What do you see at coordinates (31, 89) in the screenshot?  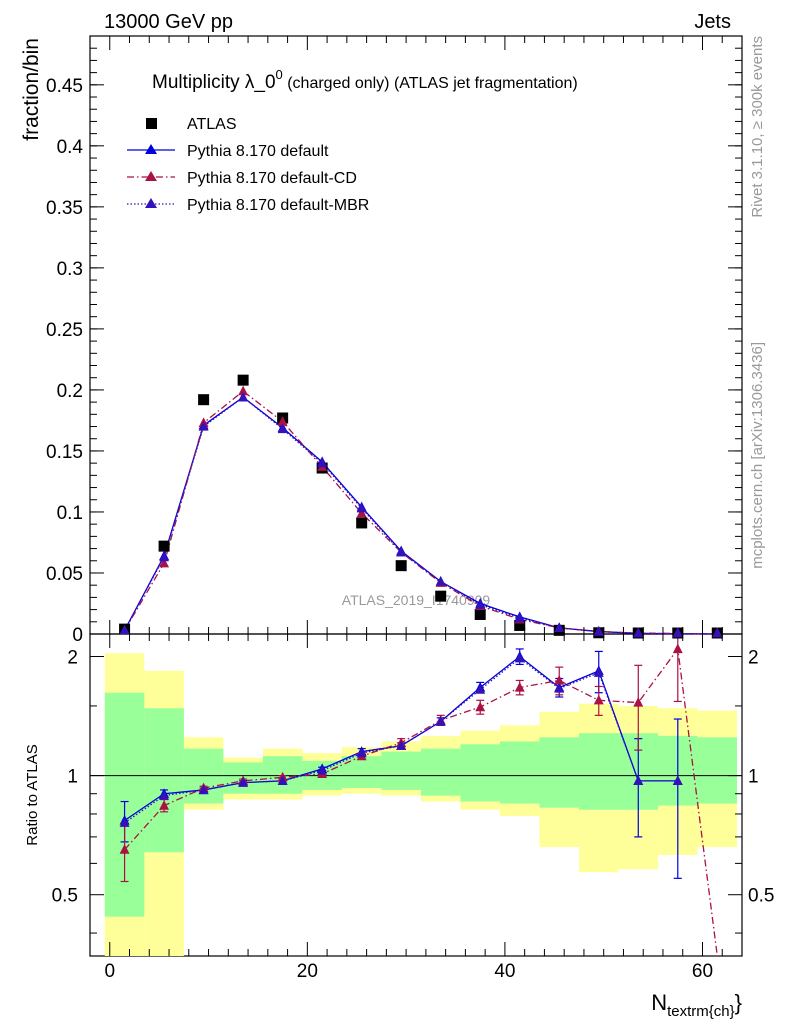 I see `y-axis-title: fraction/bin` at bounding box center [31, 89].